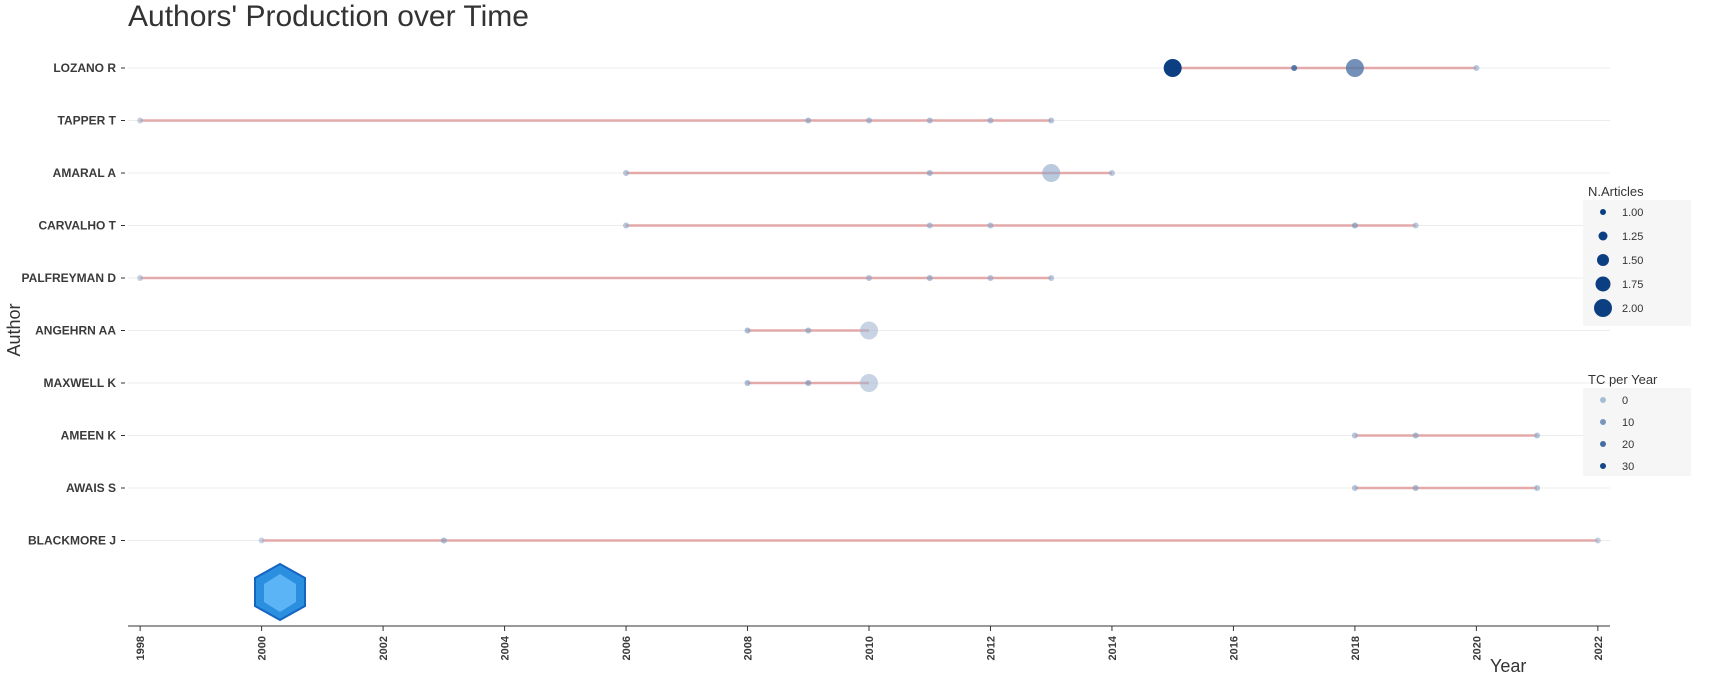 Image resolution: width=1712 pixels, height=676 pixels. What do you see at coordinates (1599, 648) in the screenshot?
I see `x-tick-label: 2022` at bounding box center [1599, 648].